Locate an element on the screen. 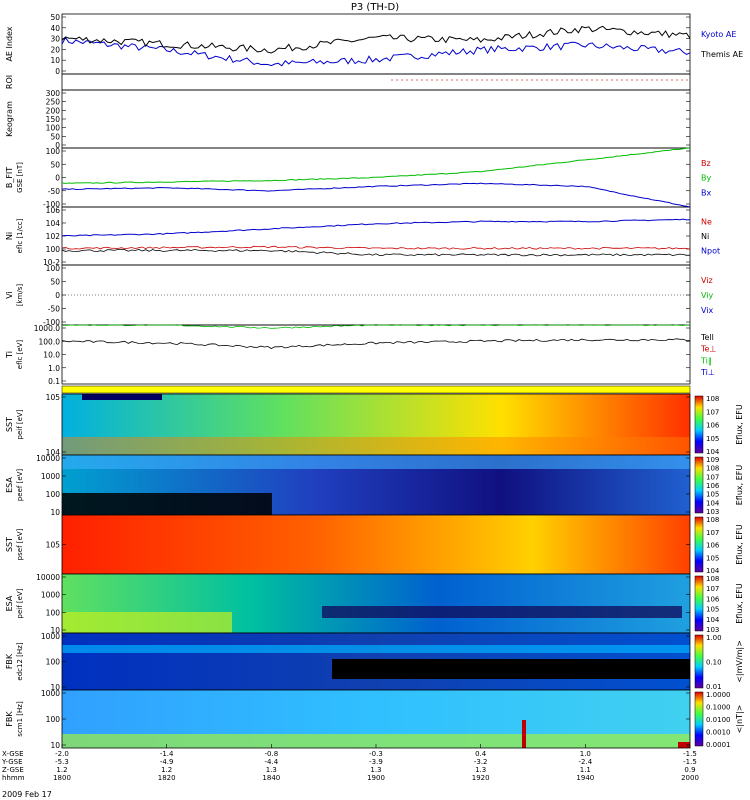 This screenshot has height=800, width=750. y-tick-label: 104 is located at coordinates (53, 223).